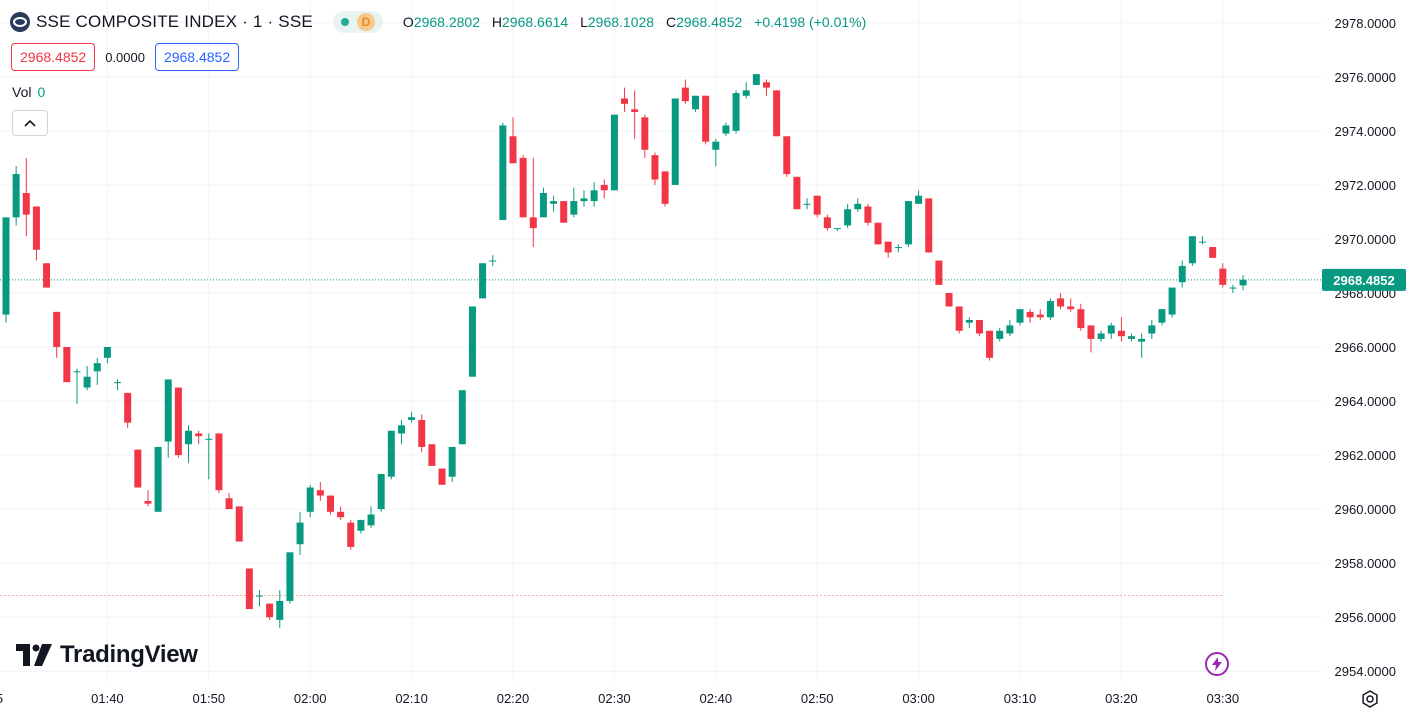 The width and height of the screenshot is (1412, 719). I want to click on spread-value: 0.0000, so click(125, 57).